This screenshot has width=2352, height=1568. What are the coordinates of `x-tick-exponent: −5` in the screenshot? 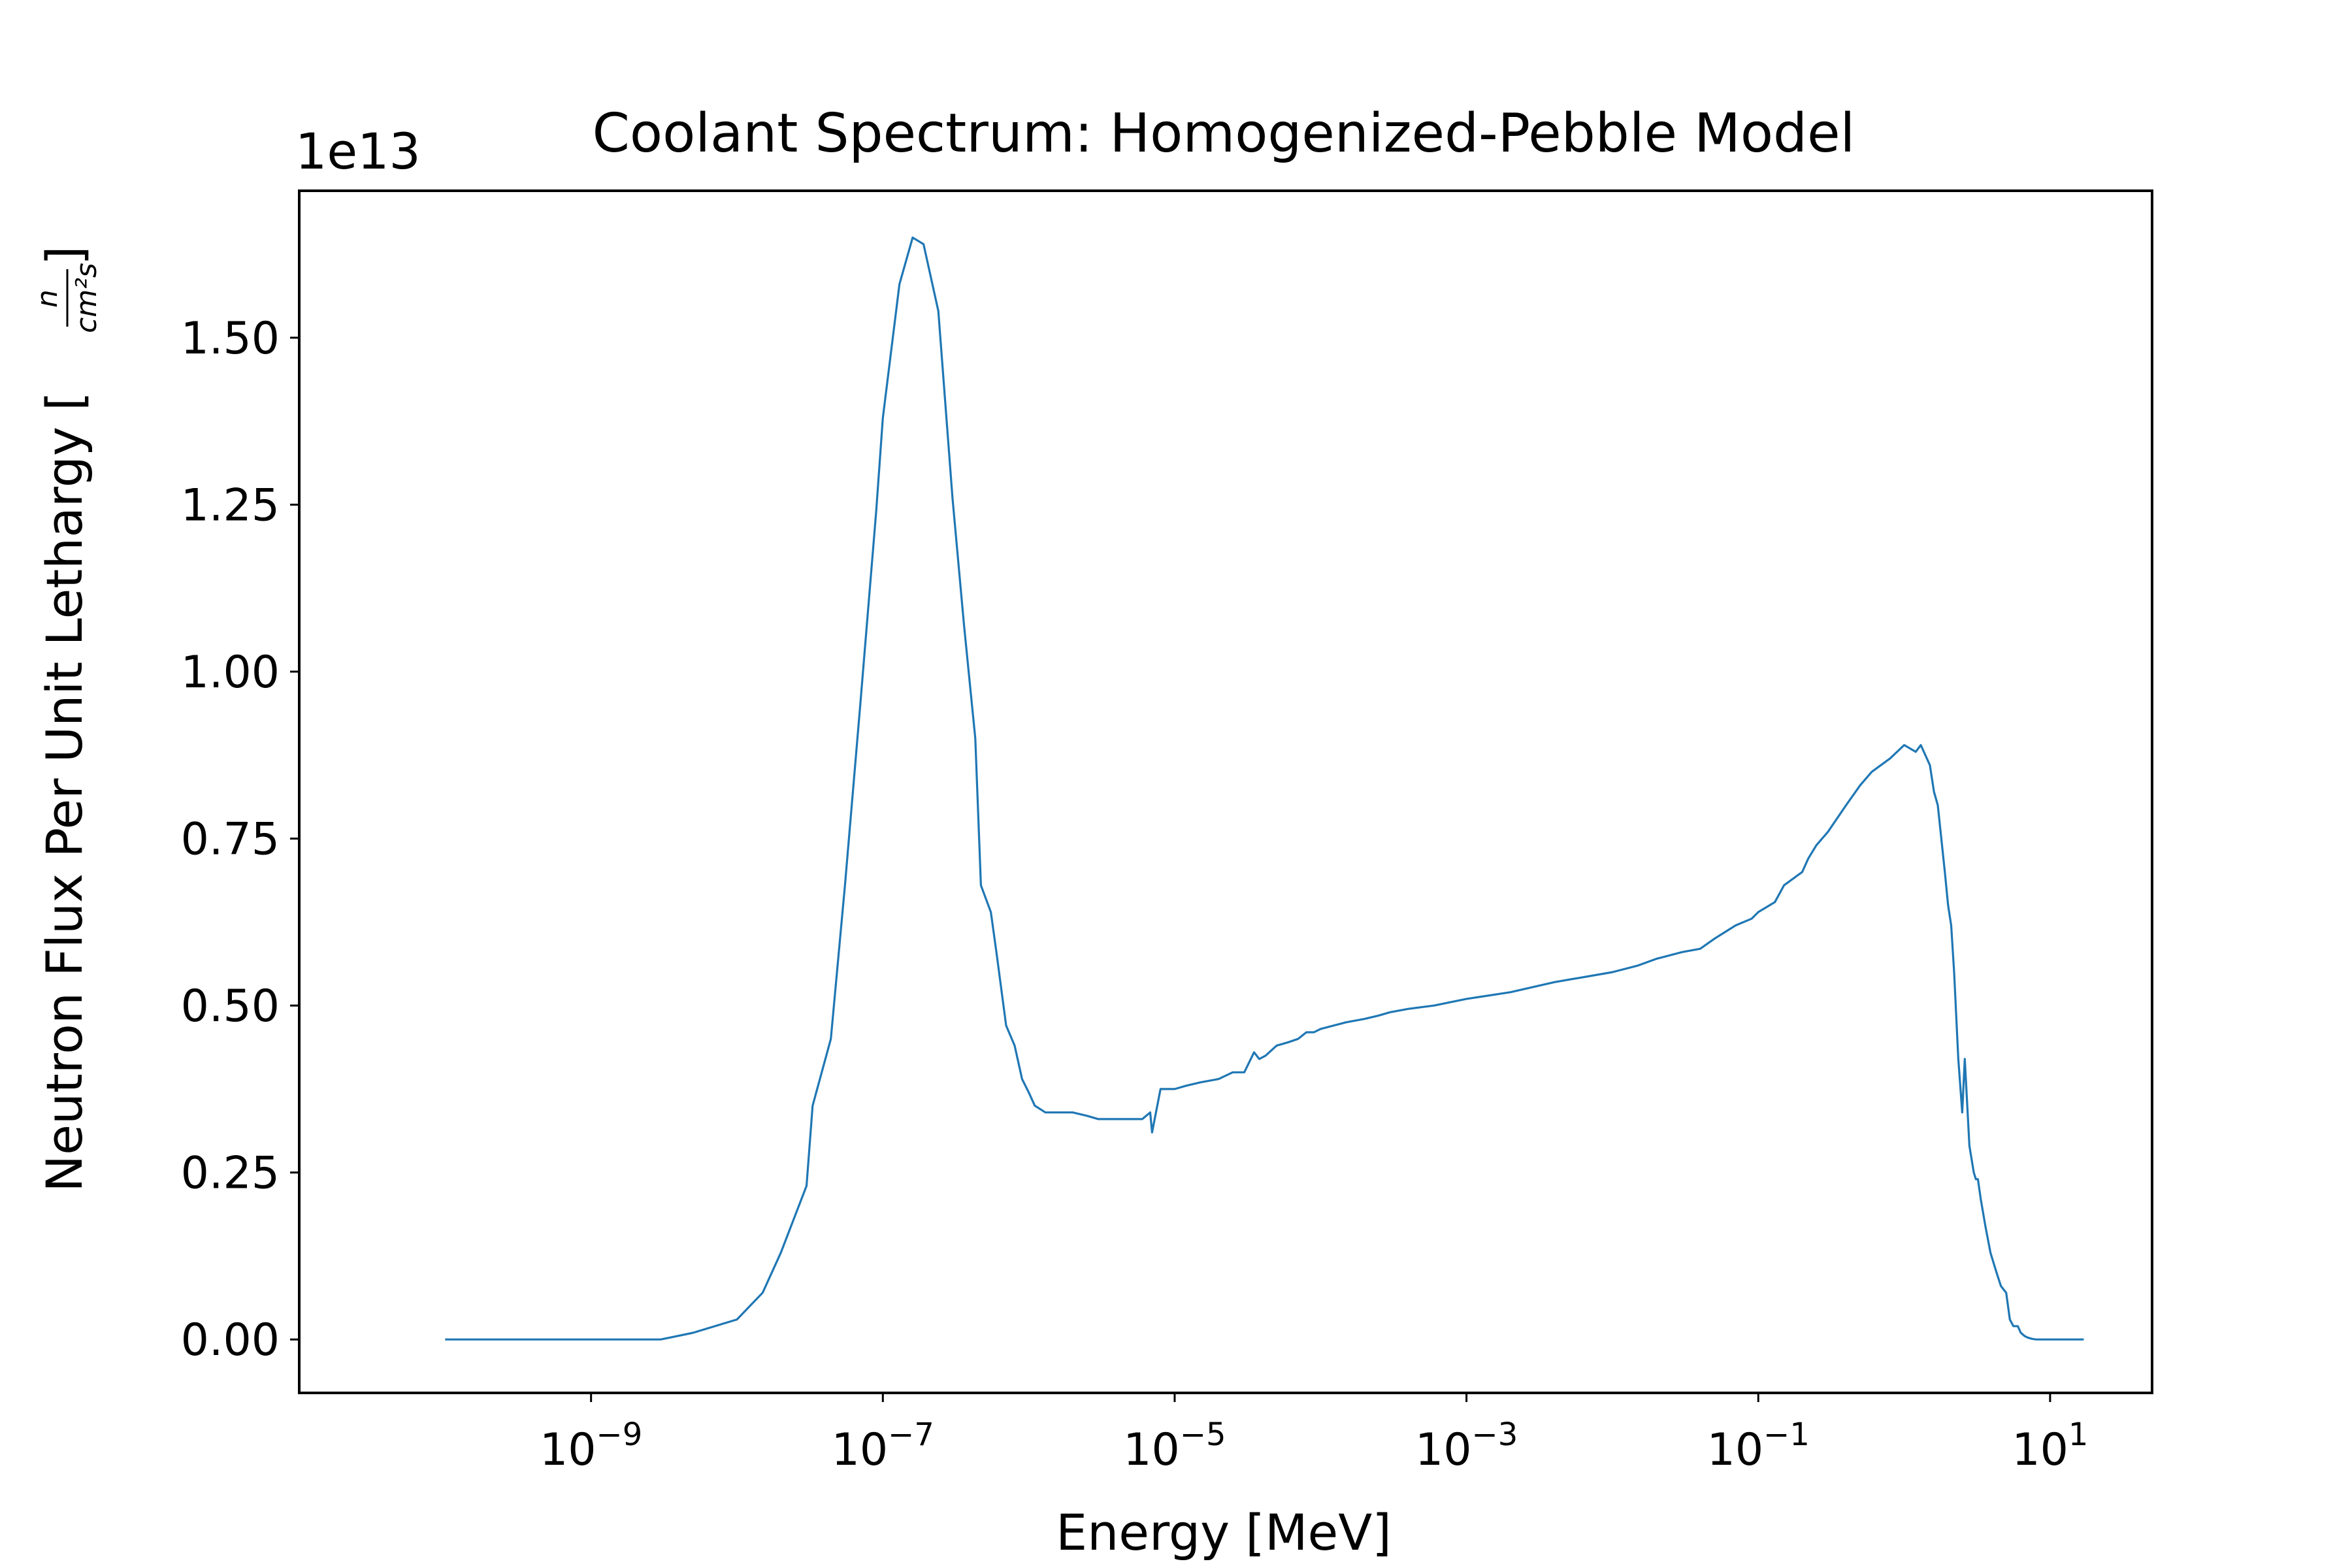 It's located at (1203, 1434).